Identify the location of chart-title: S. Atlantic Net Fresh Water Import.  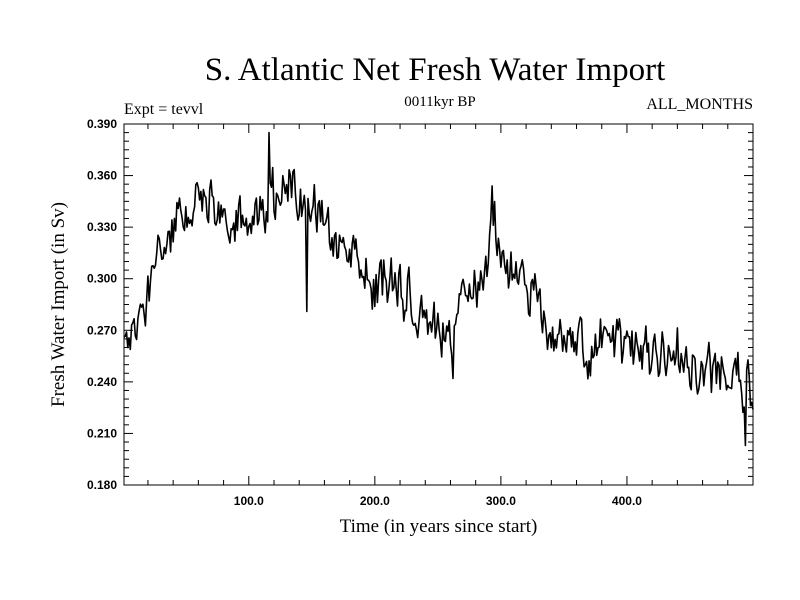
(435, 70).